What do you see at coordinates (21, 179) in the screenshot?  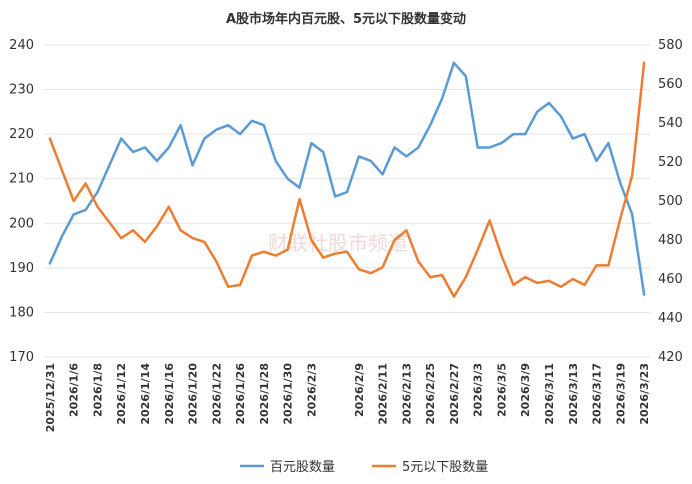 I see `left-y-tick-label: 210` at bounding box center [21, 179].